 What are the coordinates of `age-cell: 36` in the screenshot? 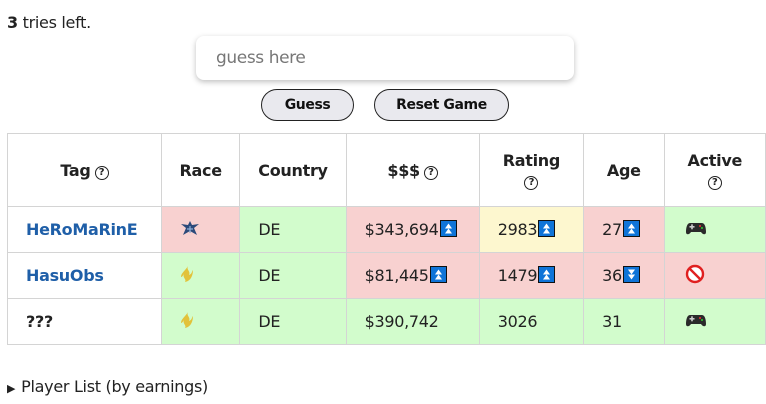 It's located at (624, 275).